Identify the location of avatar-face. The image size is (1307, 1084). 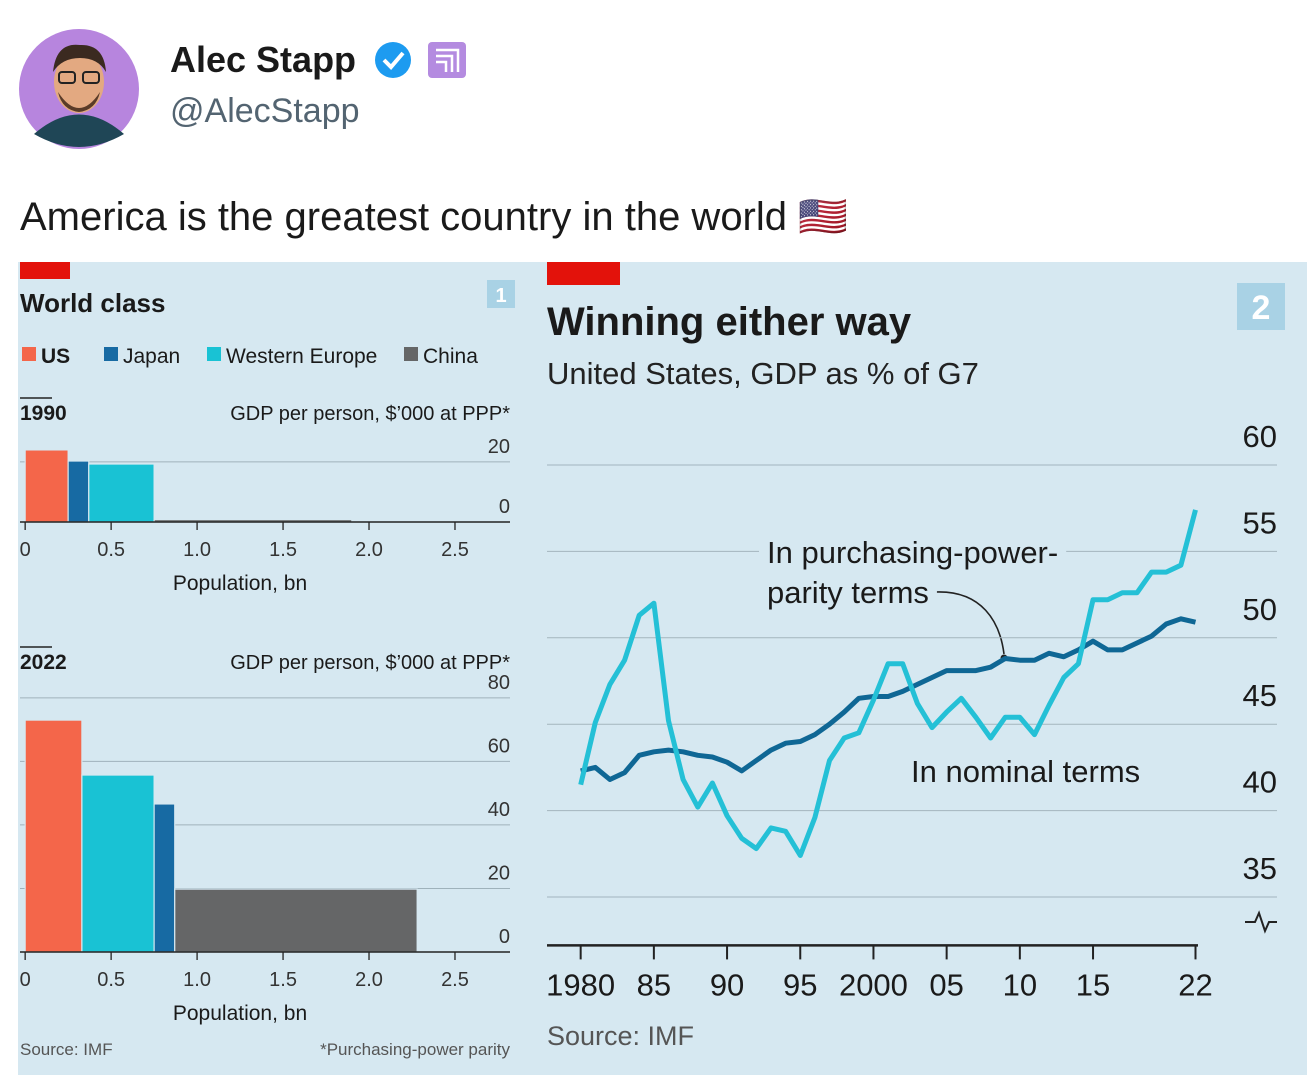
(79, 82).